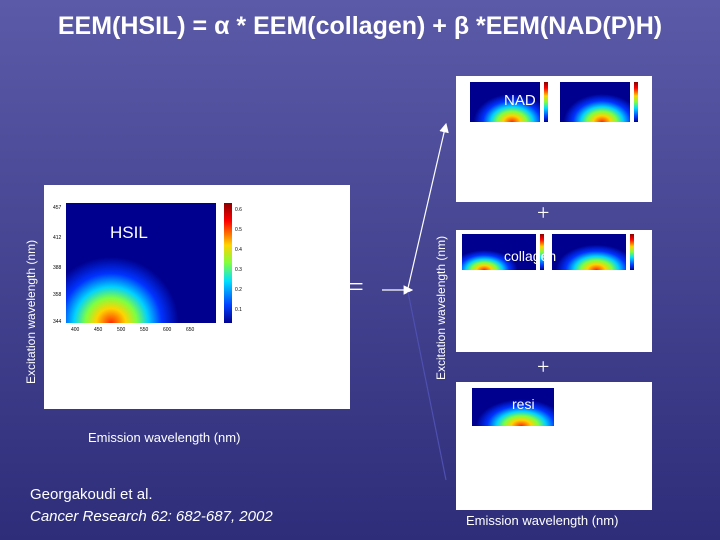 The image size is (720, 540). Describe the element at coordinates (554, 291) in the screenshot. I see `collagen-eem-panel: collagen` at that location.